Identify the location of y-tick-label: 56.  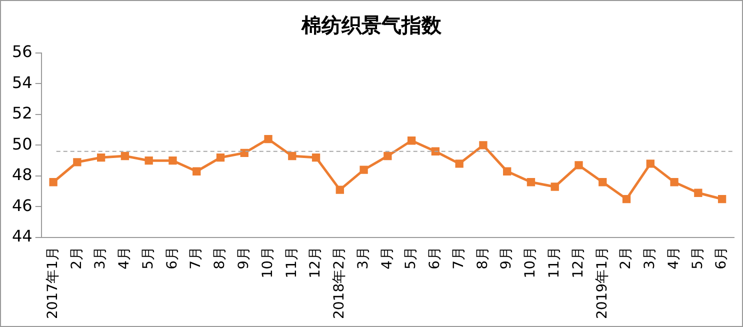
(22, 52).